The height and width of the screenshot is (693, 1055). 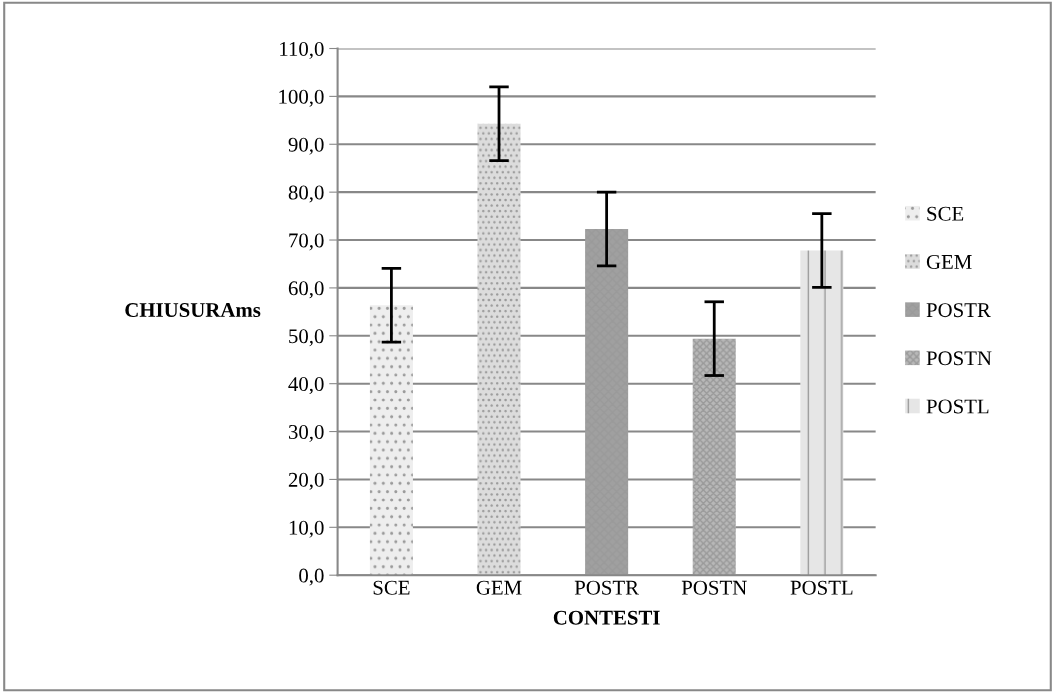 I want to click on legend-label: POSTN, so click(x=959, y=358).